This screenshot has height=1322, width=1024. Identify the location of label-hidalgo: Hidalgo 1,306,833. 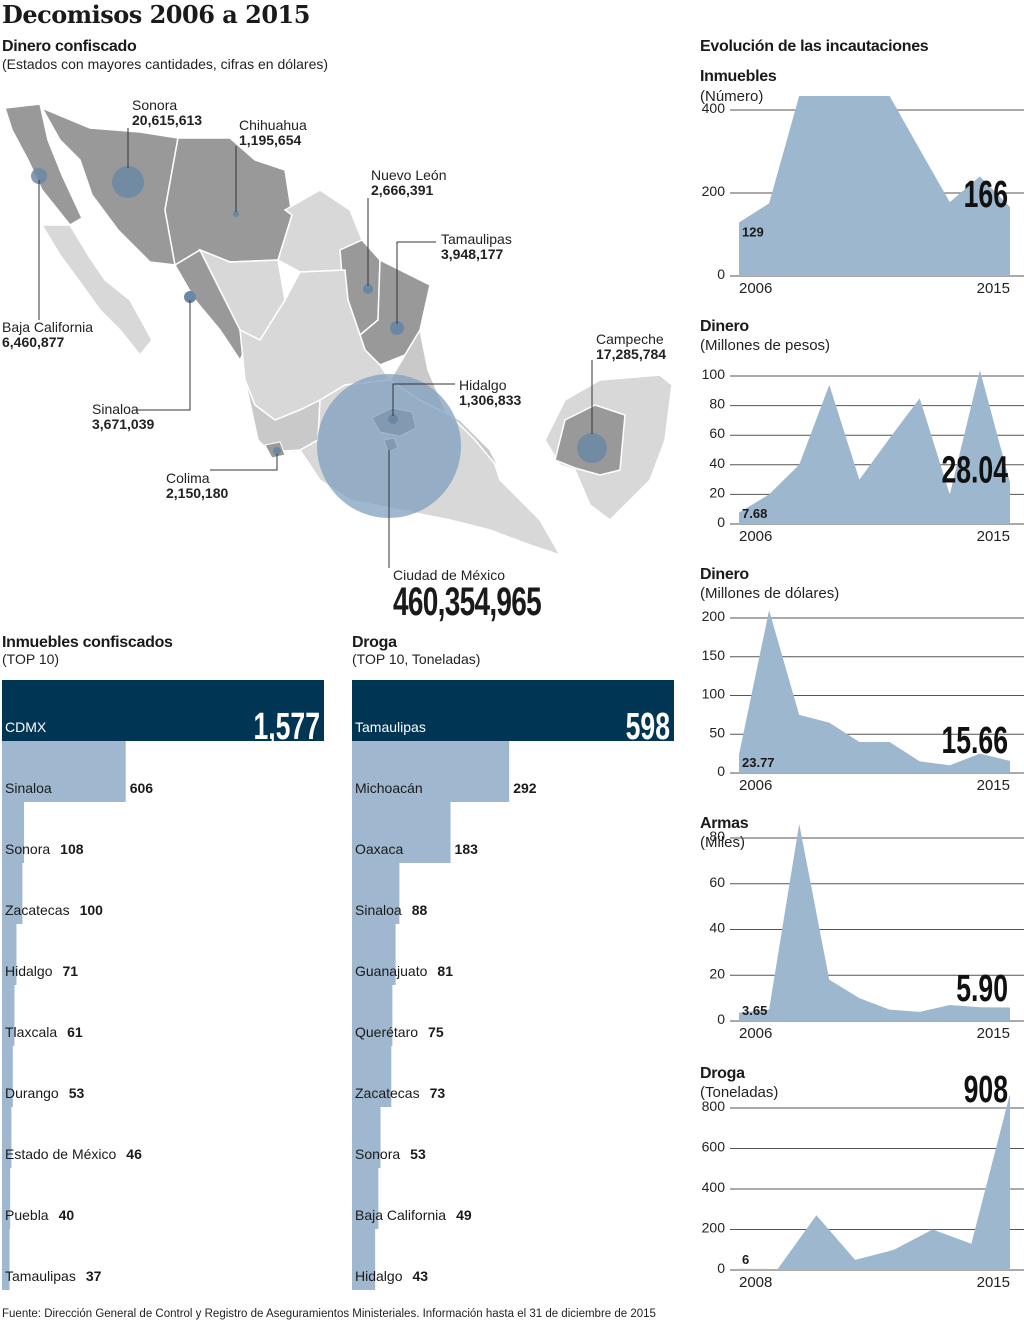
(490, 392).